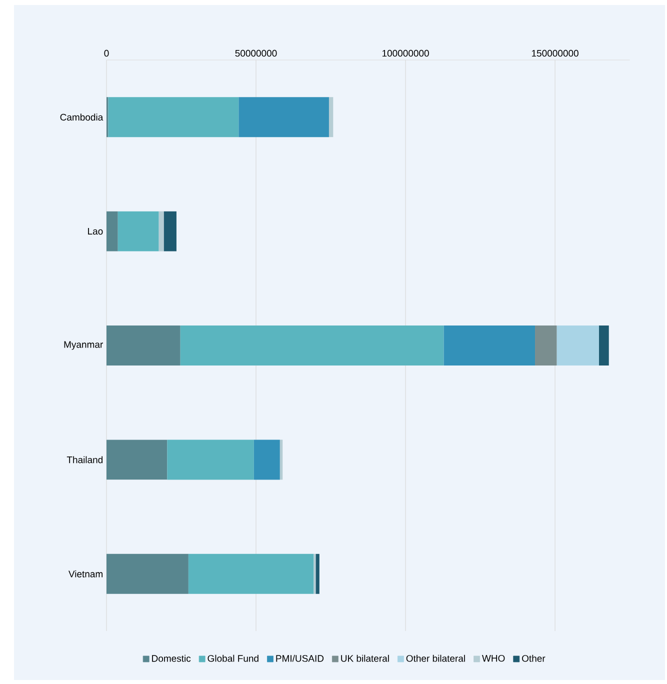  Describe the element at coordinates (233, 658) in the screenshot. I see `legend-label: Global Fund` at that location.